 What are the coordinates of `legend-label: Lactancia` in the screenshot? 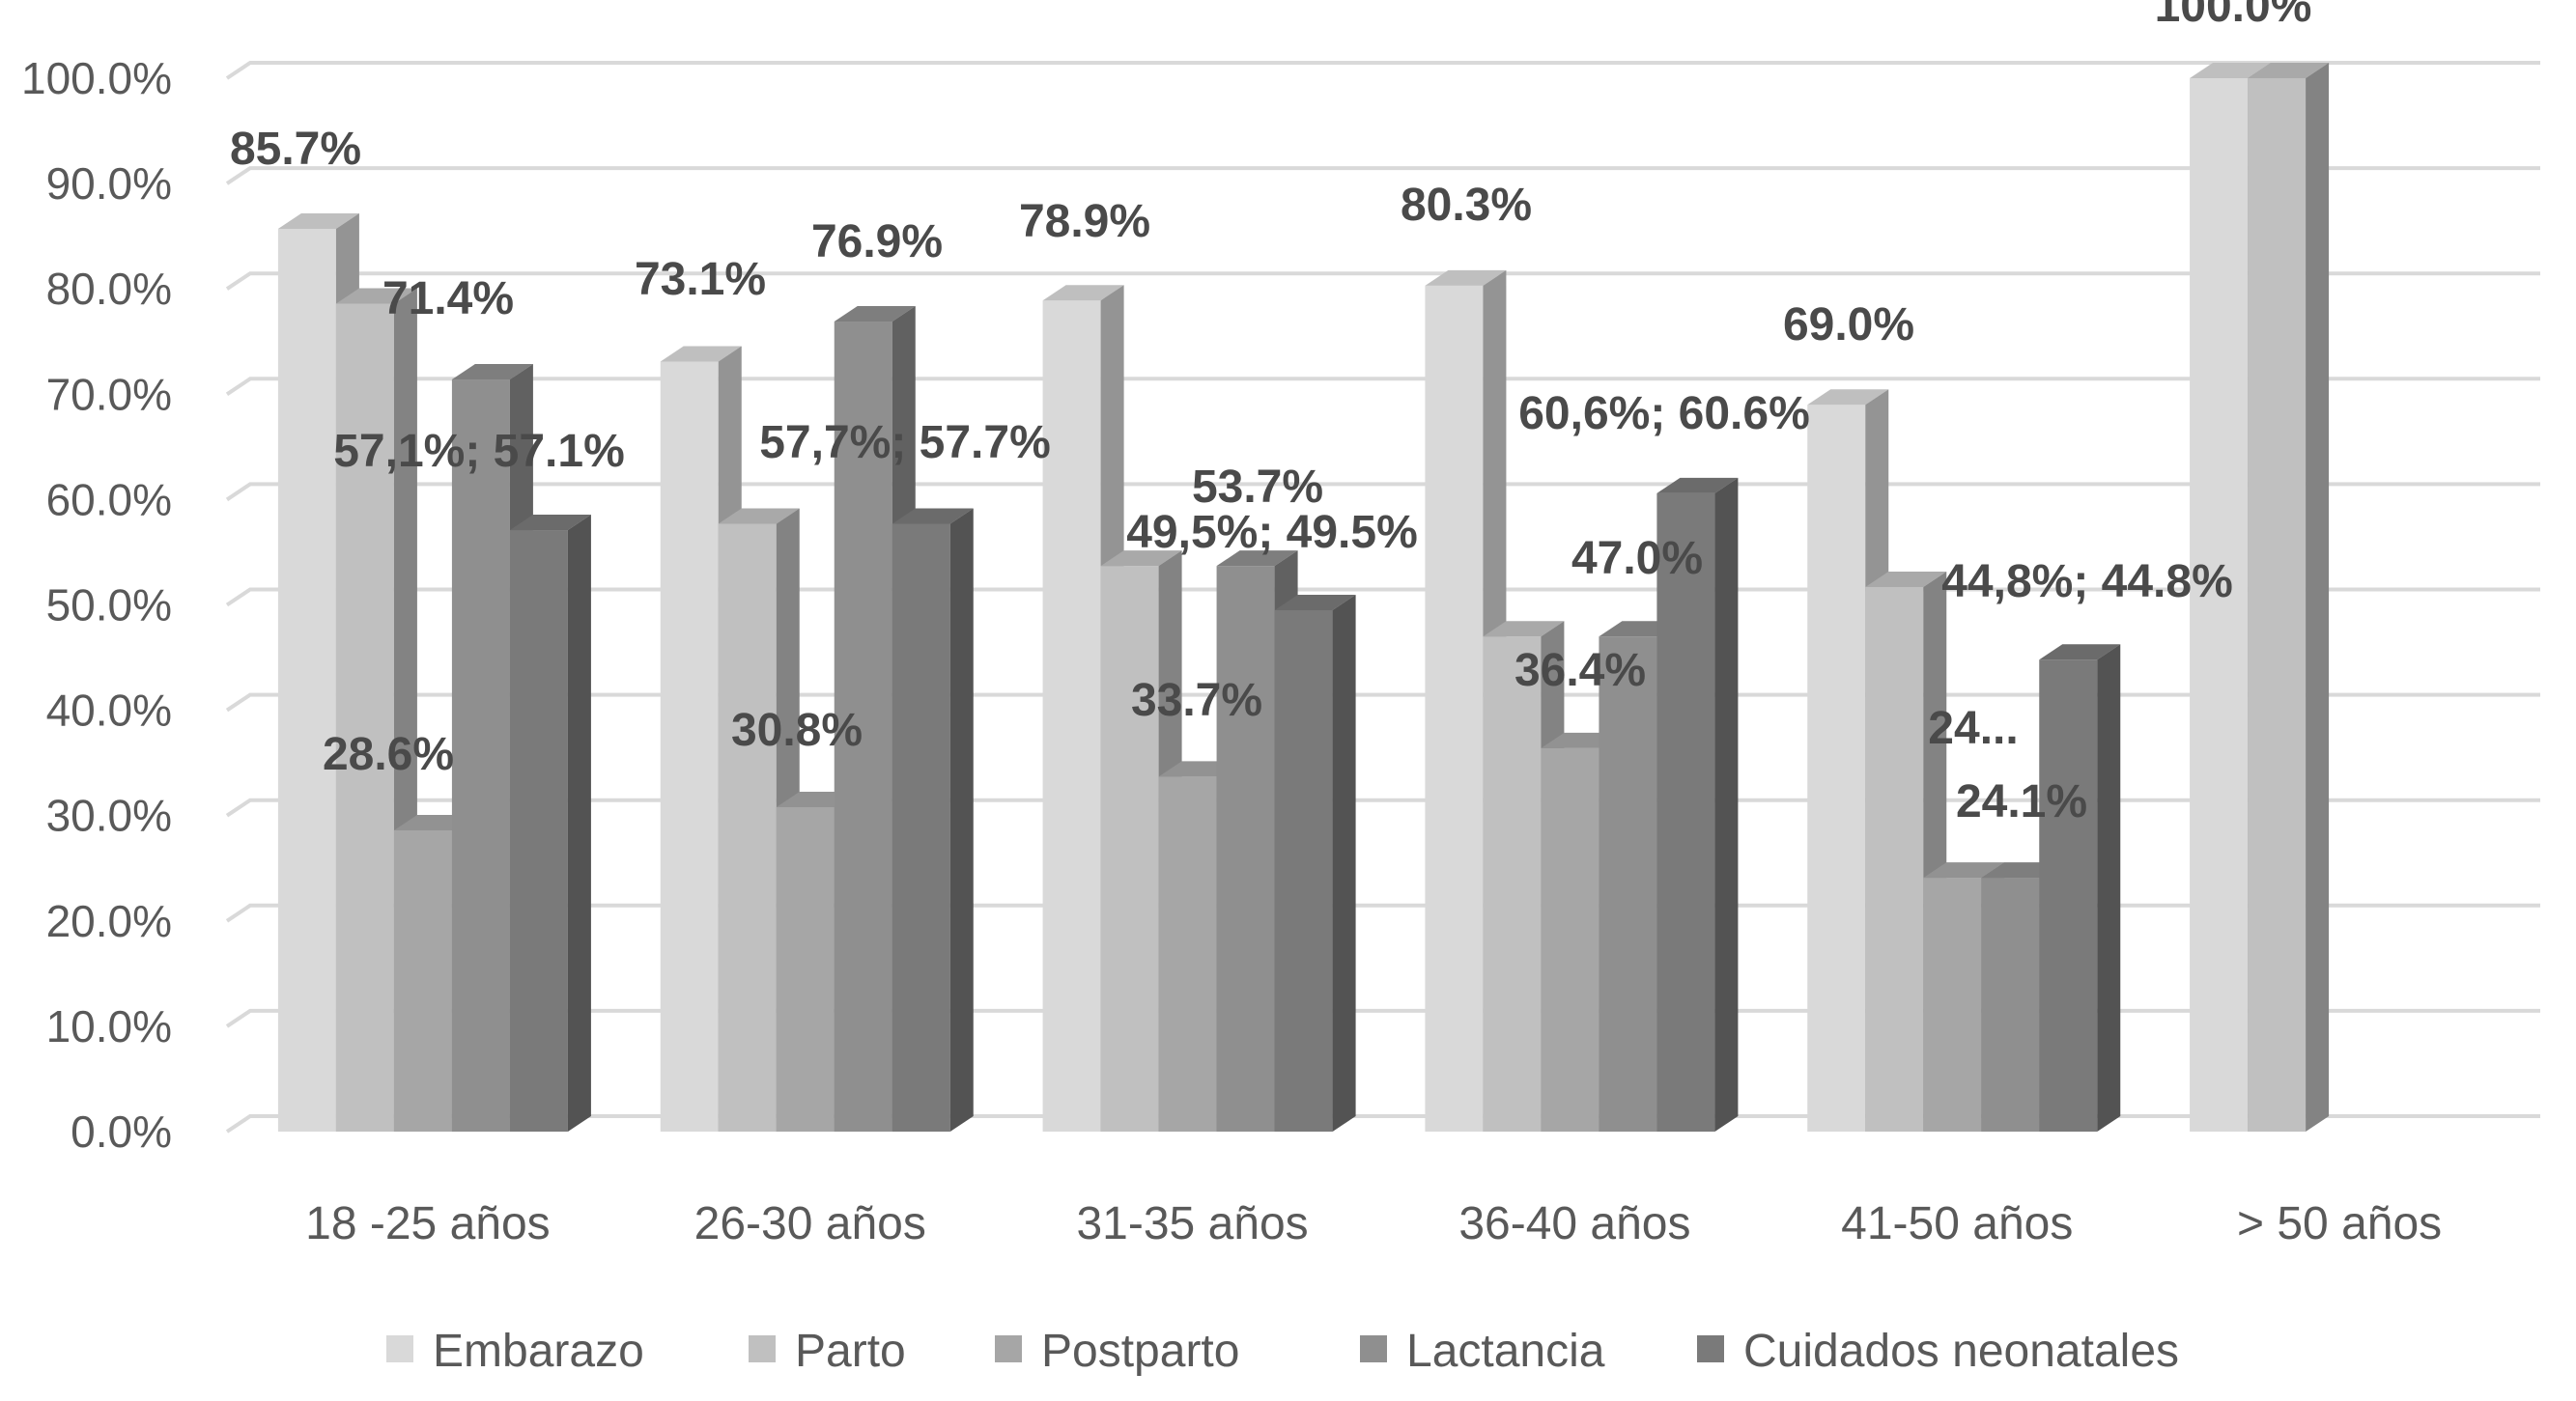 It's located at (1505, 1351).